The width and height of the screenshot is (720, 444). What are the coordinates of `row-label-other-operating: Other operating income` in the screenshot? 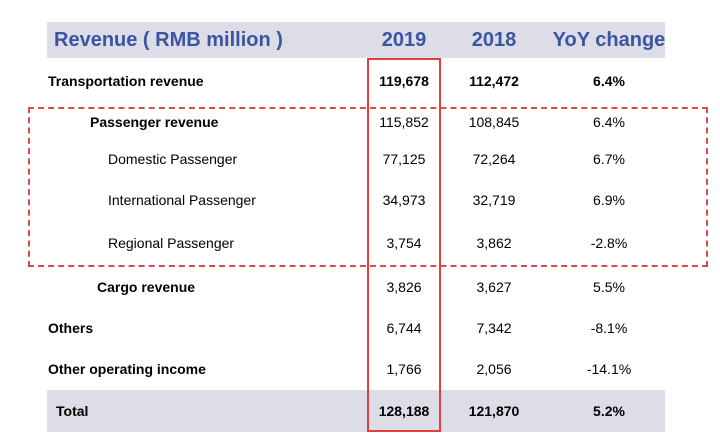 It's located at (127, 369).